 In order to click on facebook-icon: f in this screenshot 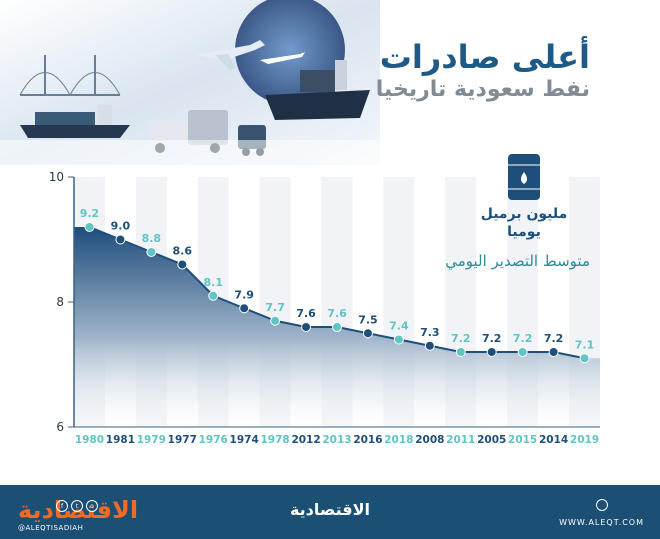, I will do `click(62, 506)`.